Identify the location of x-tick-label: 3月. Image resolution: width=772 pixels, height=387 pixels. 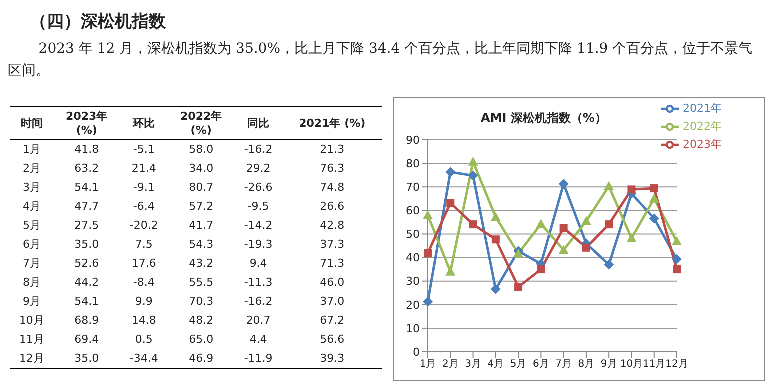
(473, 364).